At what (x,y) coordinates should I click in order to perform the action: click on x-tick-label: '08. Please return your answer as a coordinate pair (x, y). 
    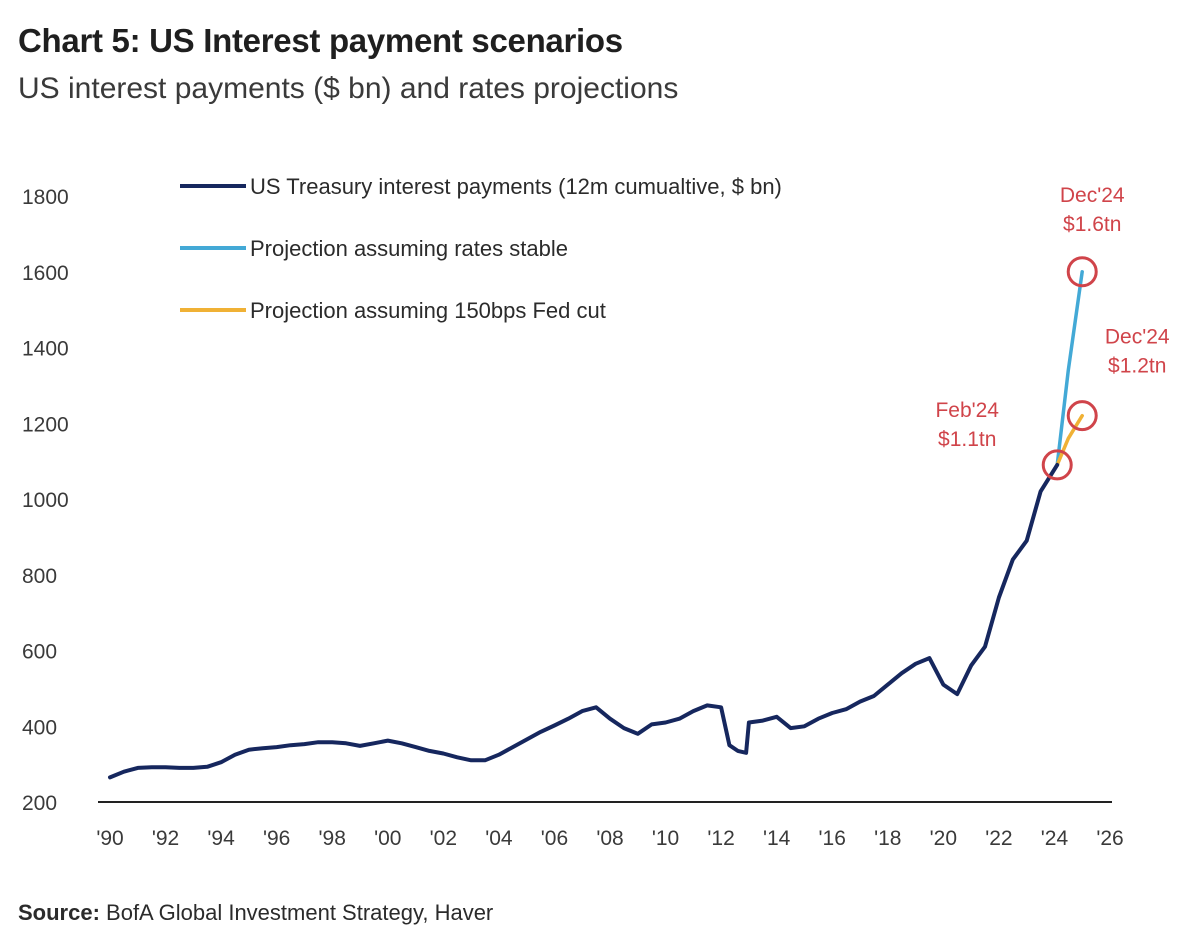
    Looking at the image, I should click on (609, 838).